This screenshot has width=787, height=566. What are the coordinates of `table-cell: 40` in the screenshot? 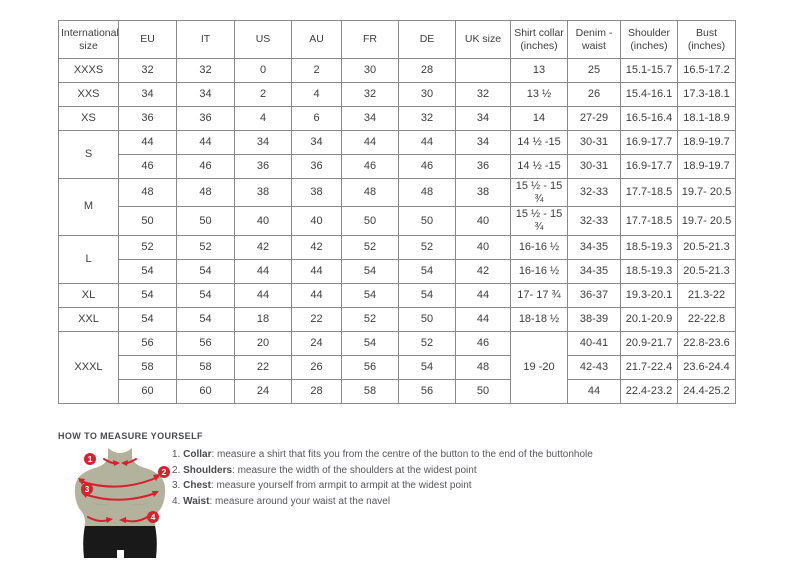 It's located at (263, 221).